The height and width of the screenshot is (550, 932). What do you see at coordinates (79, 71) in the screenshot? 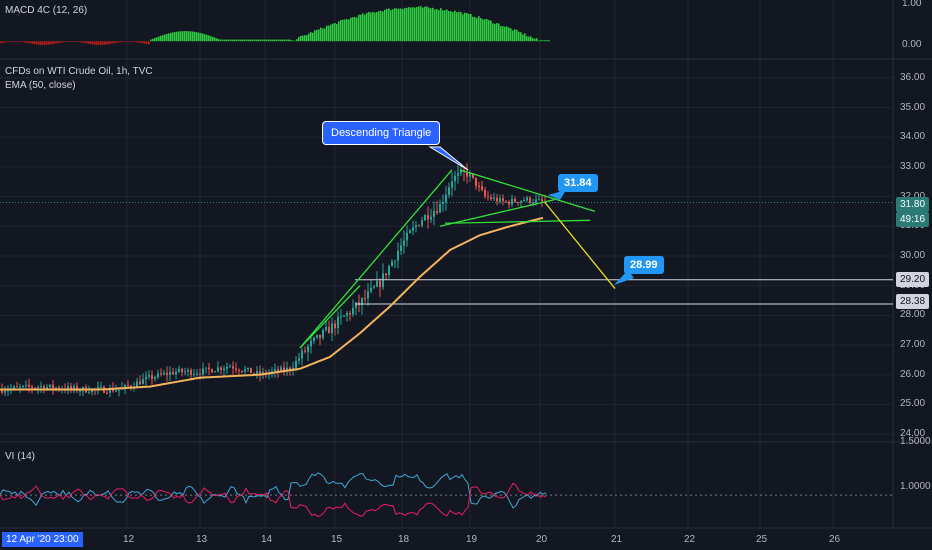
I see `symbol-title: CFDs on WTI Crude Oil, 1h, TVC` at bounding box center [79, 71].